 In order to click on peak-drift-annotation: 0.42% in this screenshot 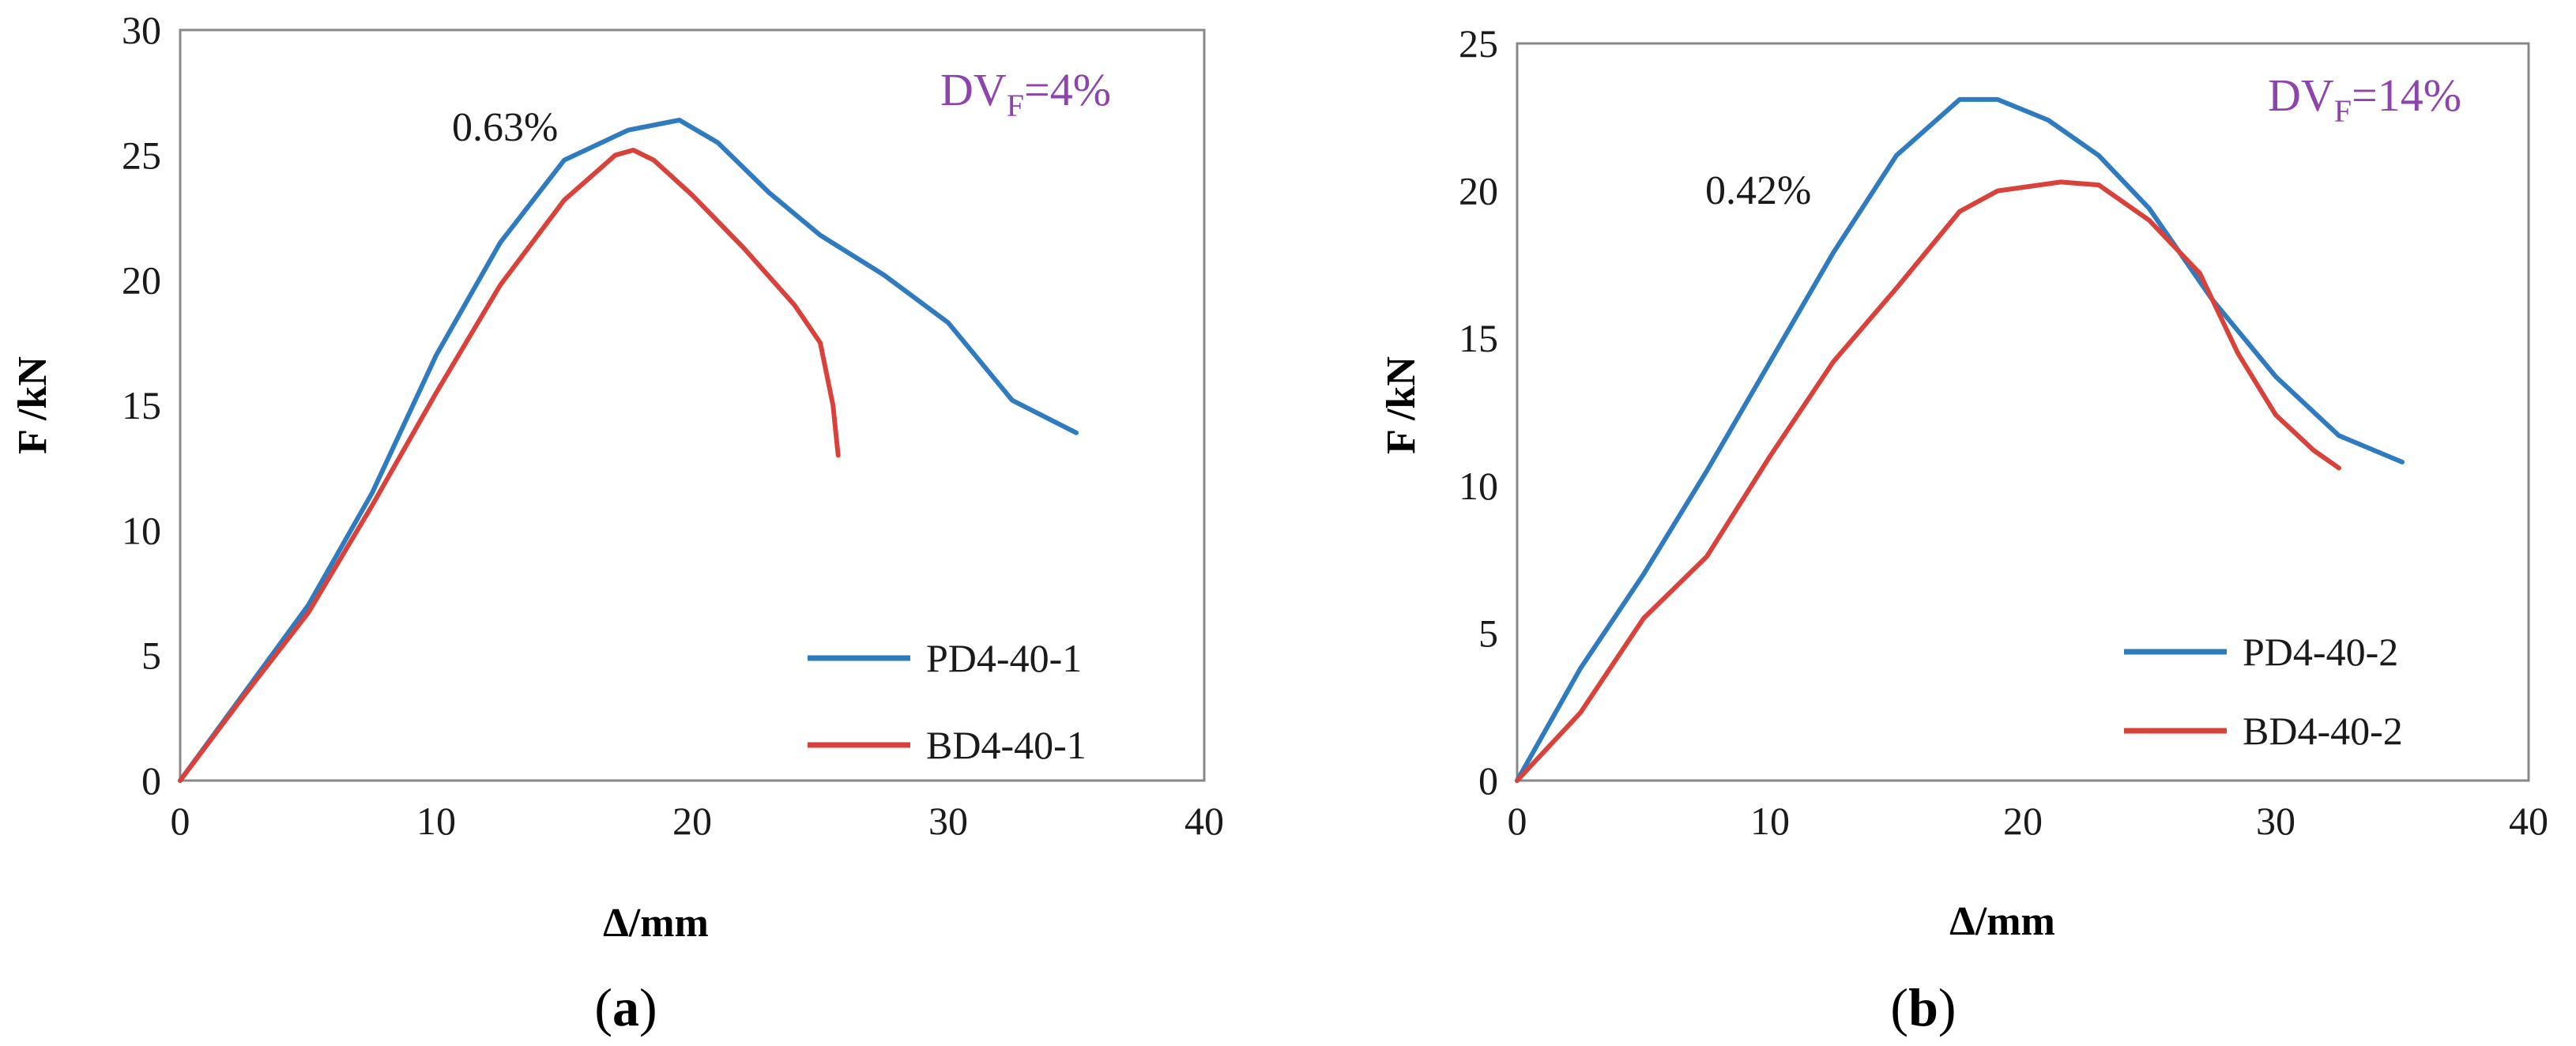, I will do `click(1758, 191)`.